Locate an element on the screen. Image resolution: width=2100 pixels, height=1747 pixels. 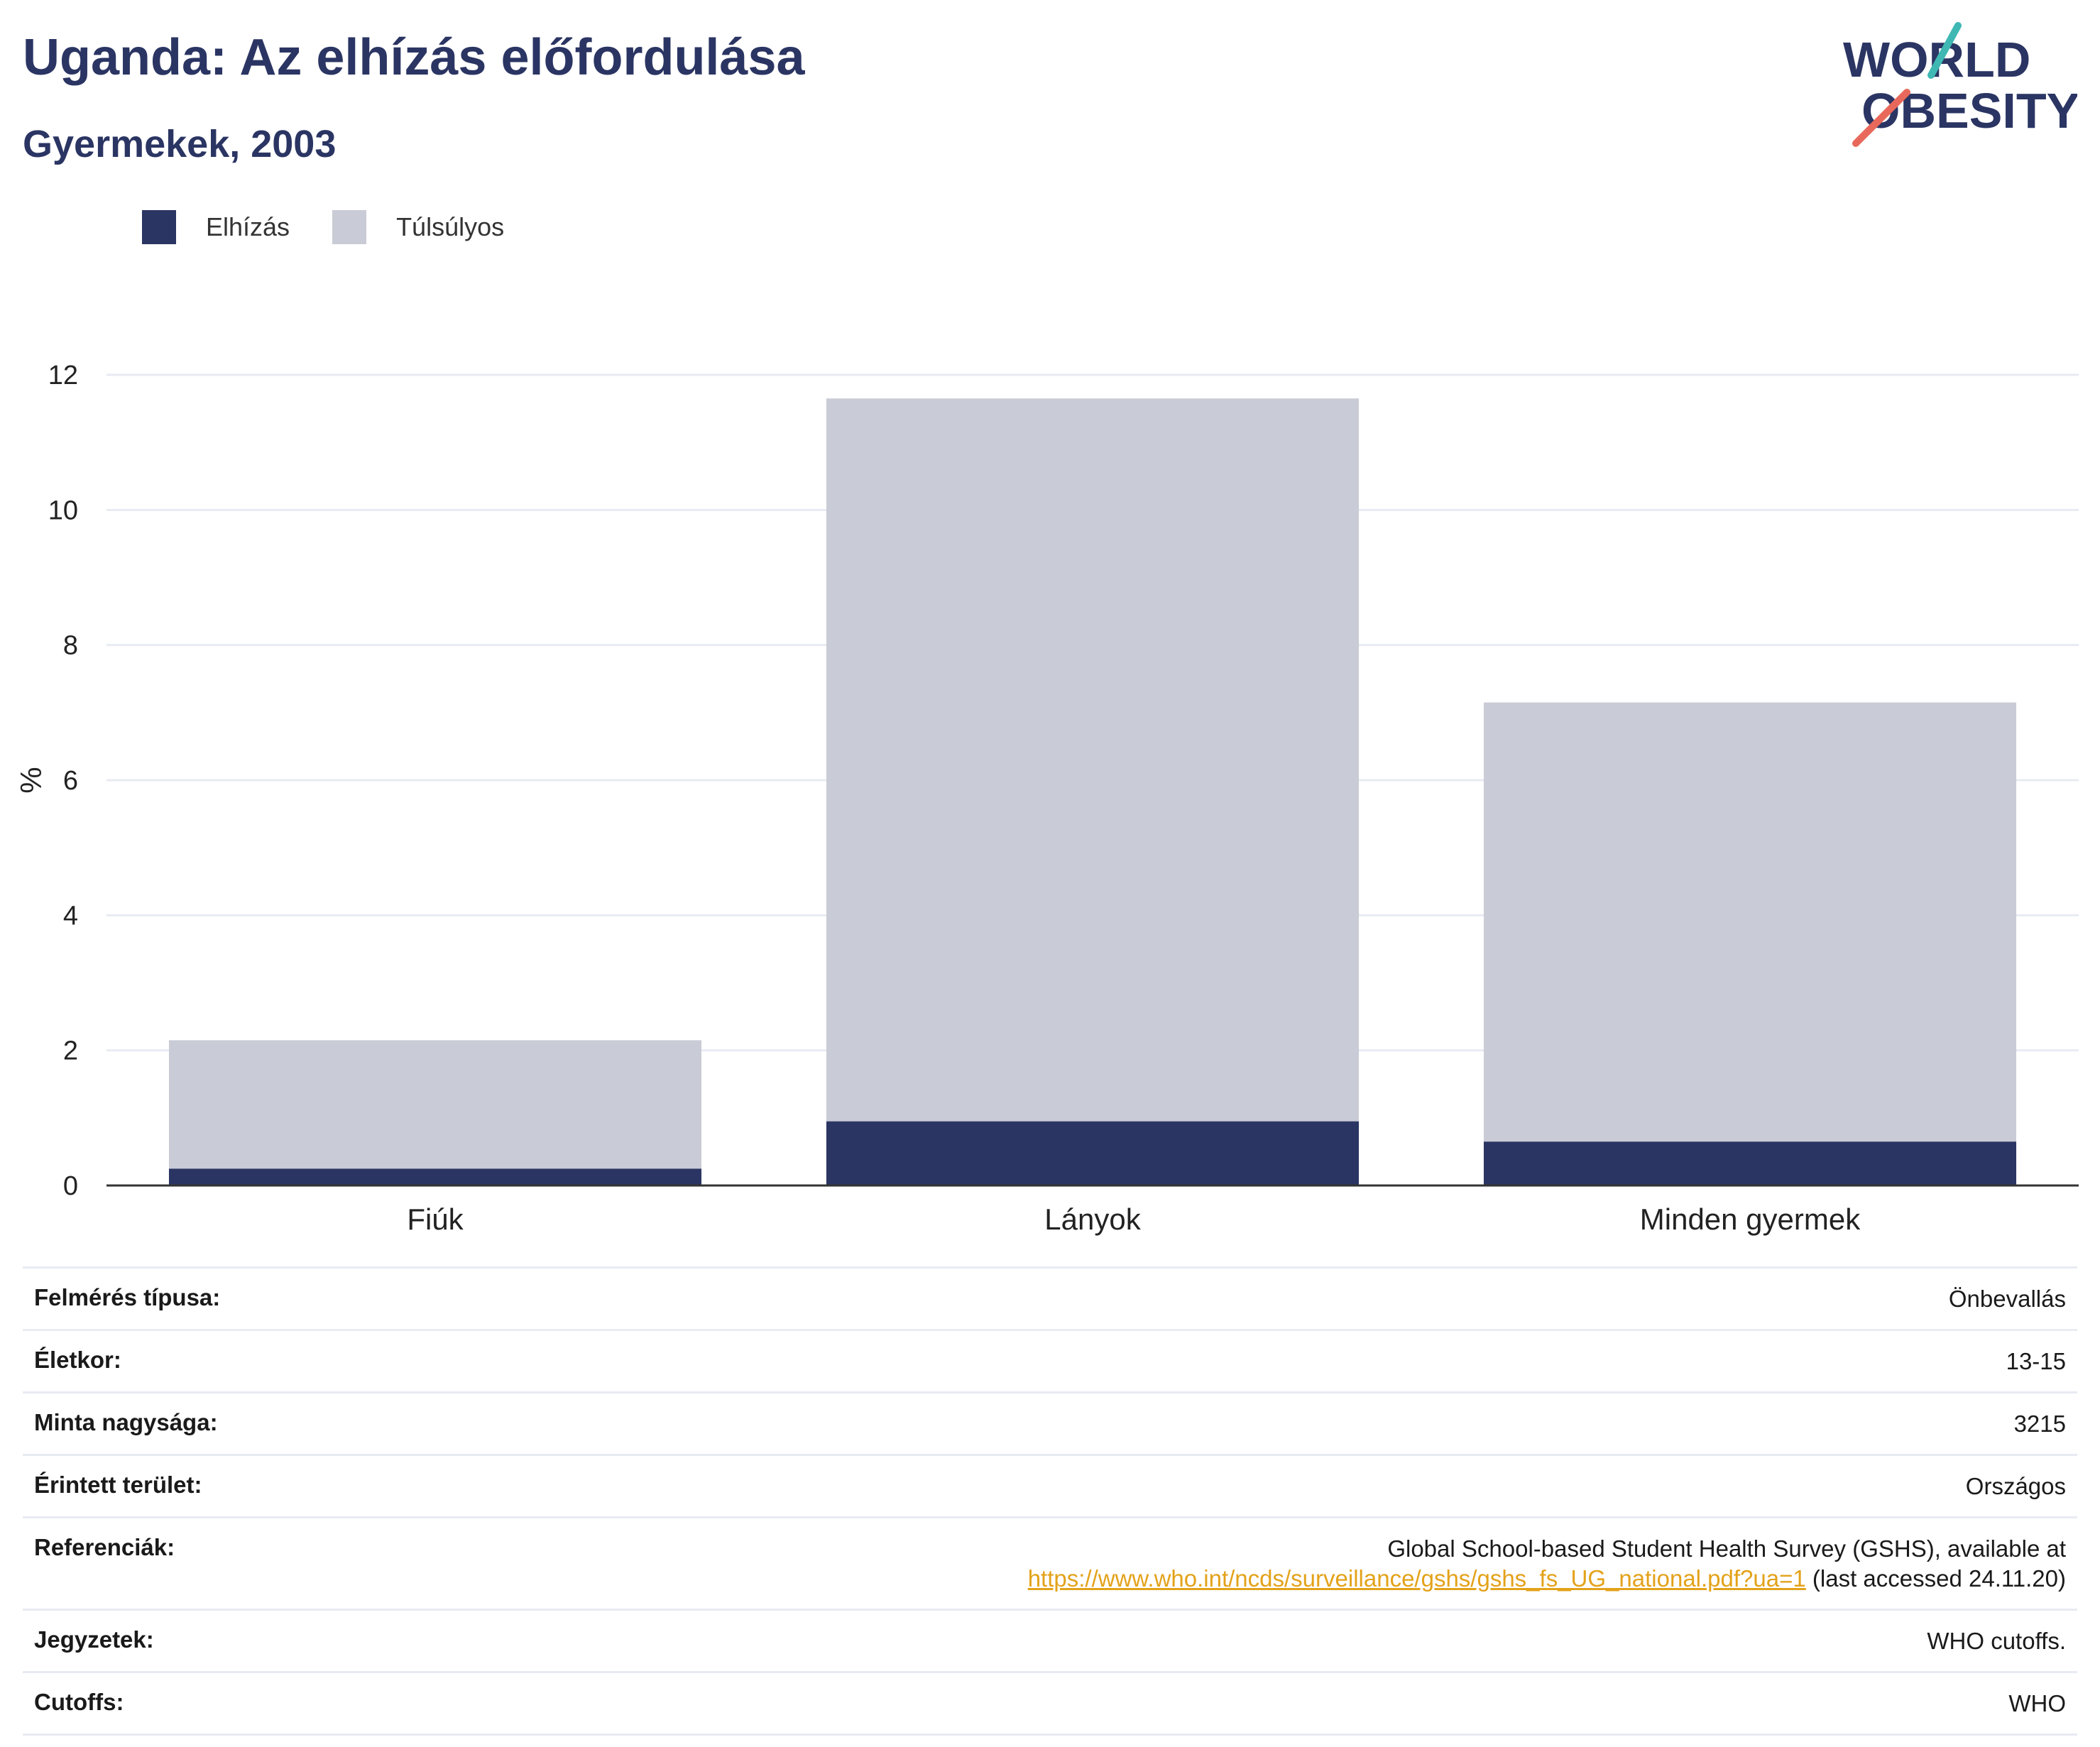
table-row: Minta nagysága: 3215 is located at coordinates (1050, 1423).